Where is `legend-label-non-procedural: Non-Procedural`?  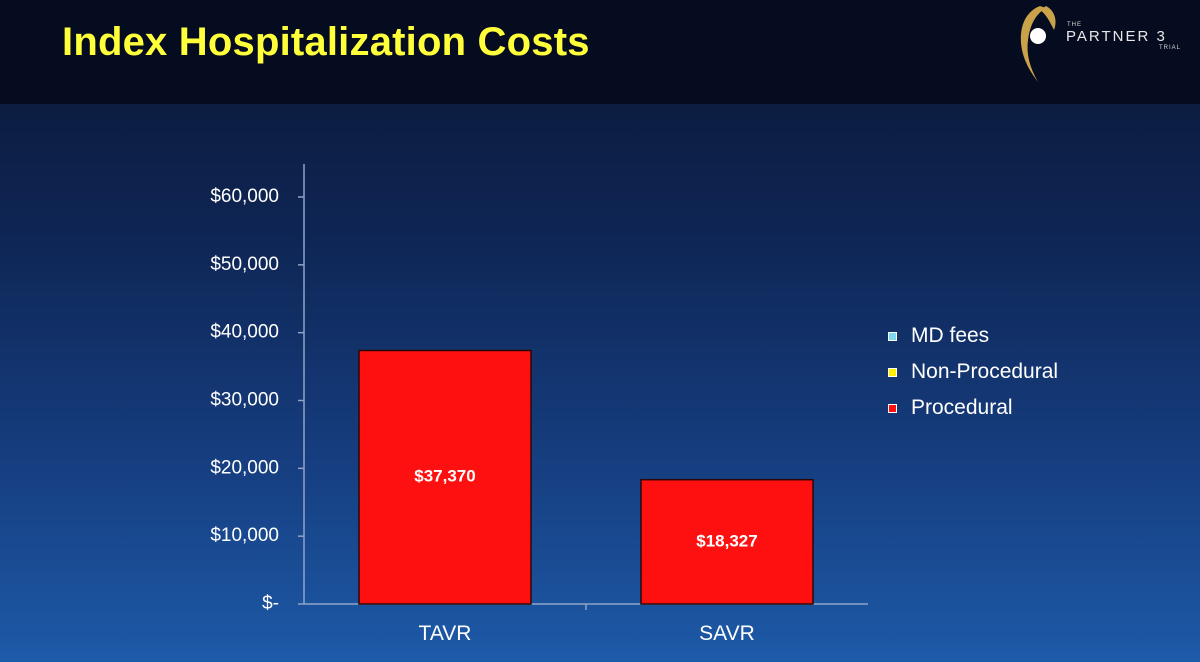 legend-label-non-procedural: Non-Procedural is located at coordinates (985, 371).